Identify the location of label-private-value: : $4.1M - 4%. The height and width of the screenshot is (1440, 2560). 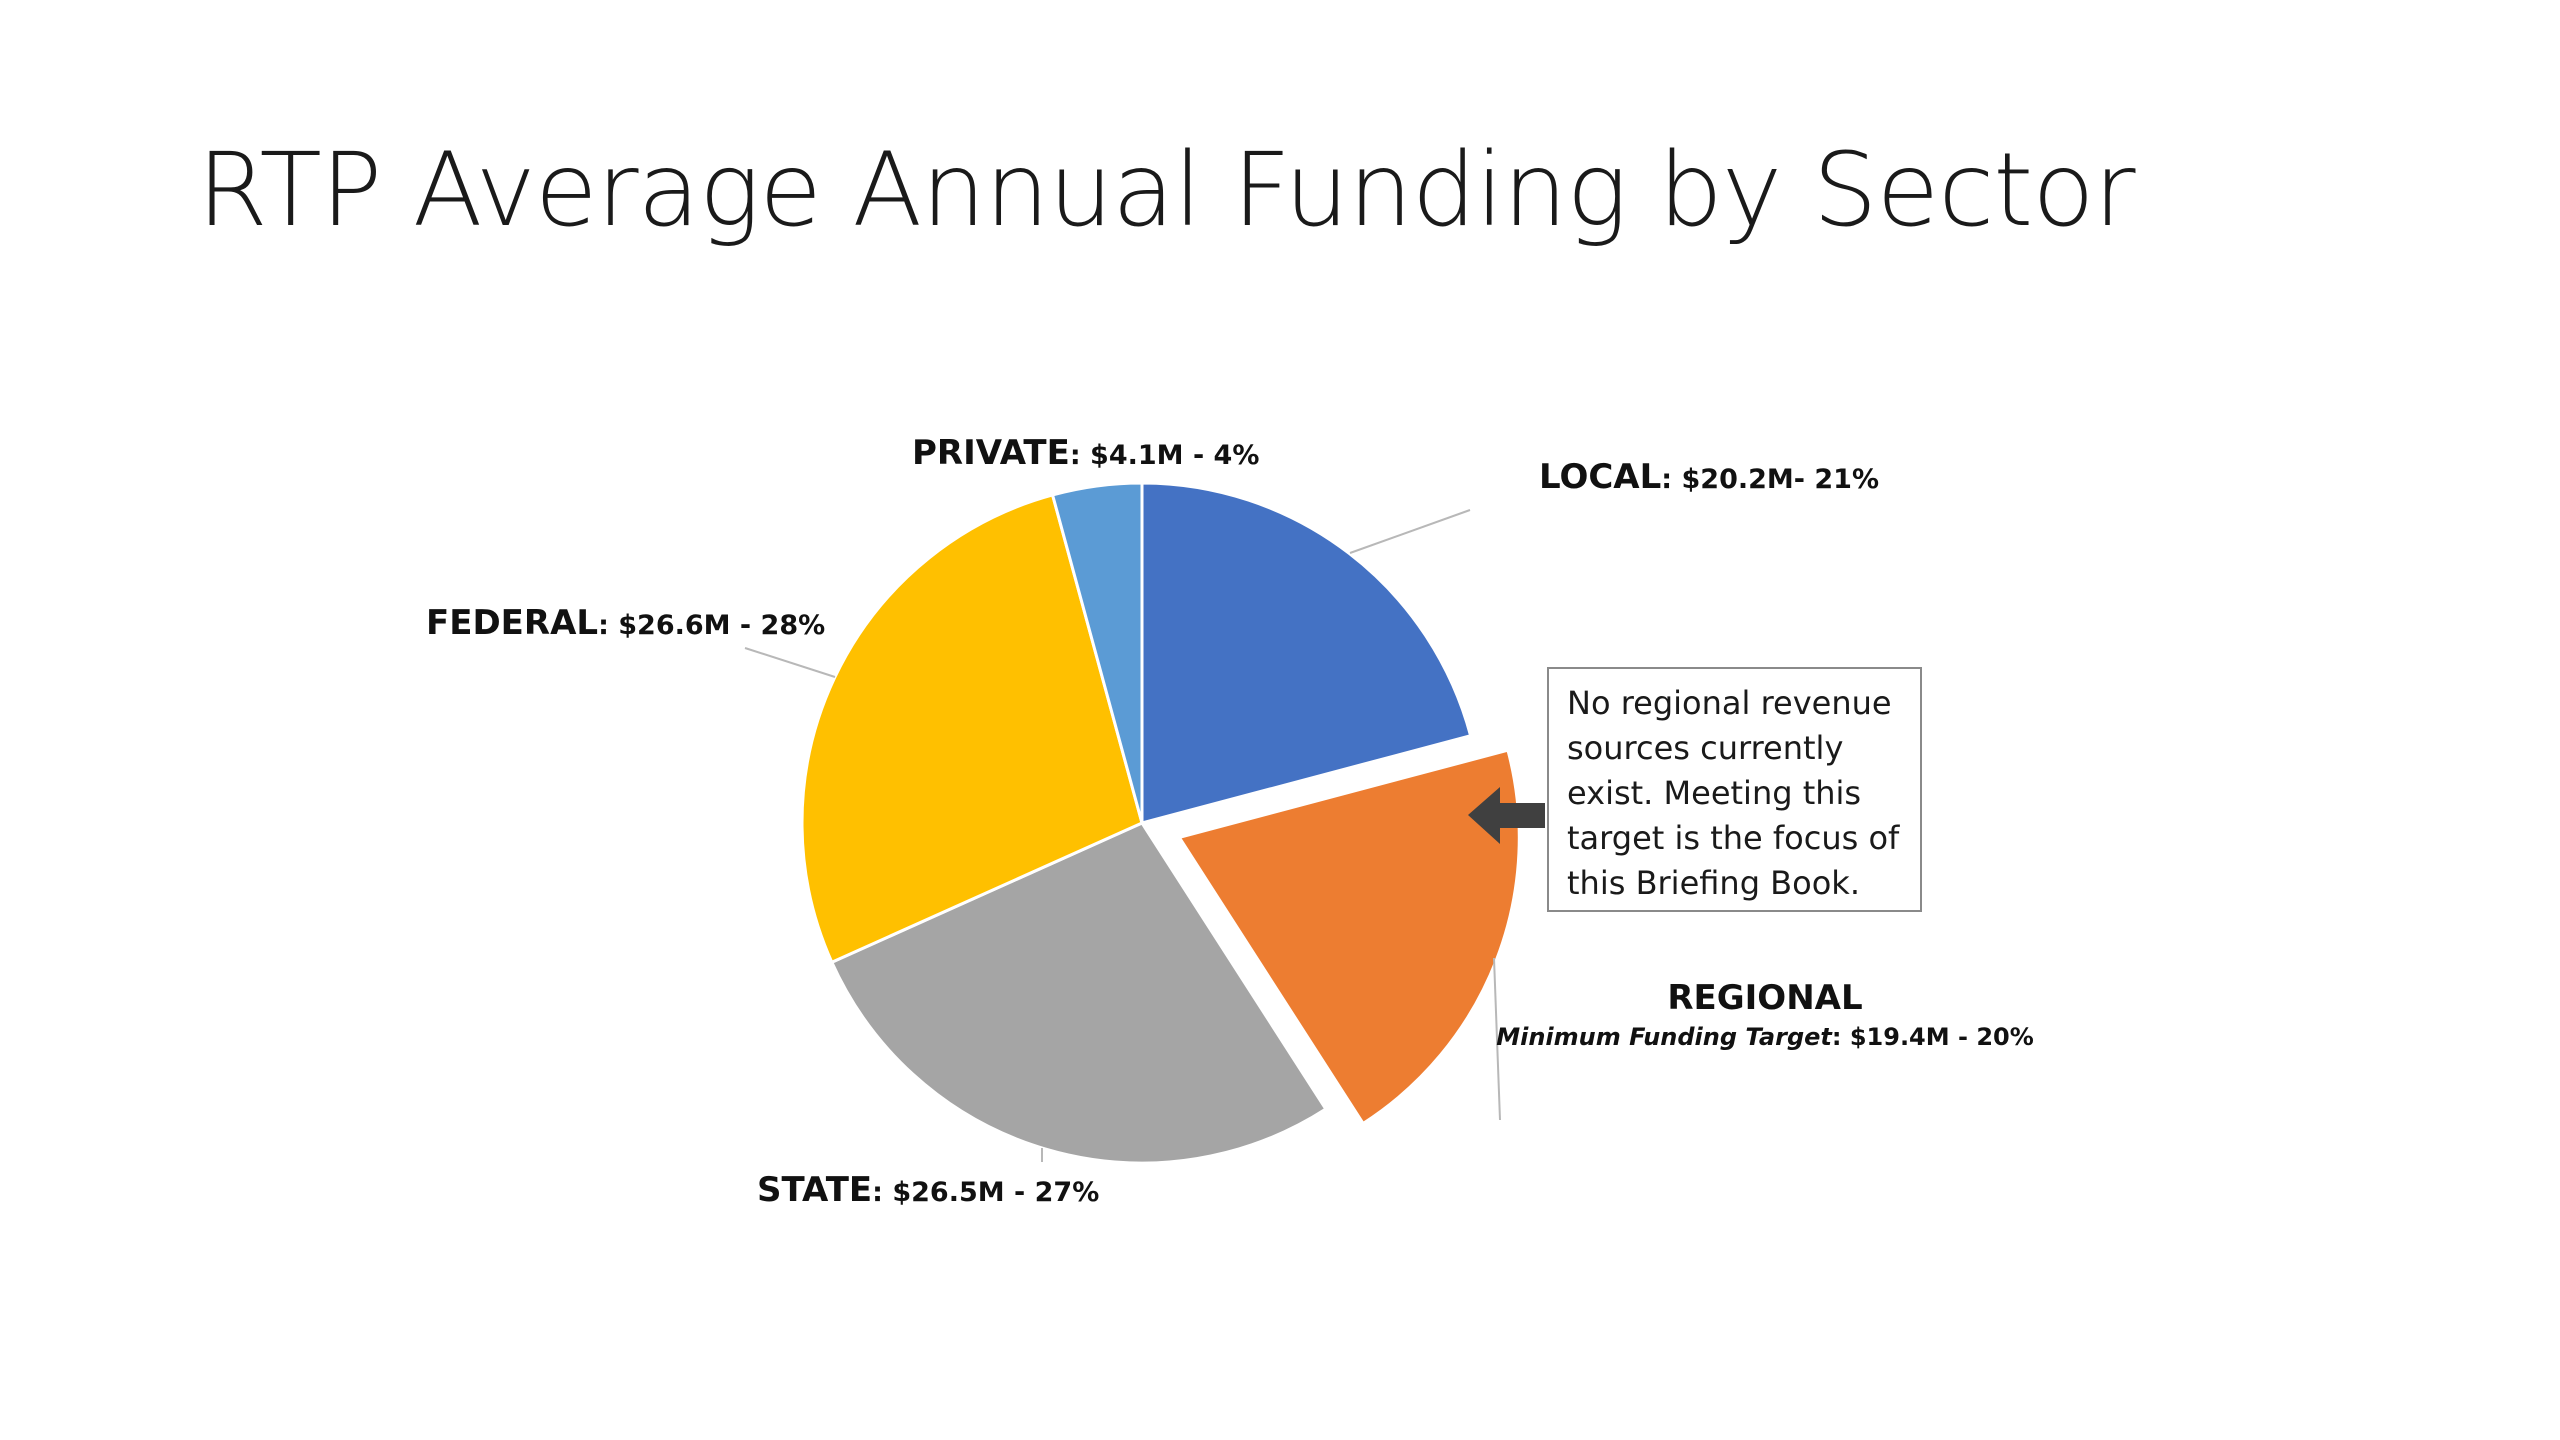
(1165, 455).